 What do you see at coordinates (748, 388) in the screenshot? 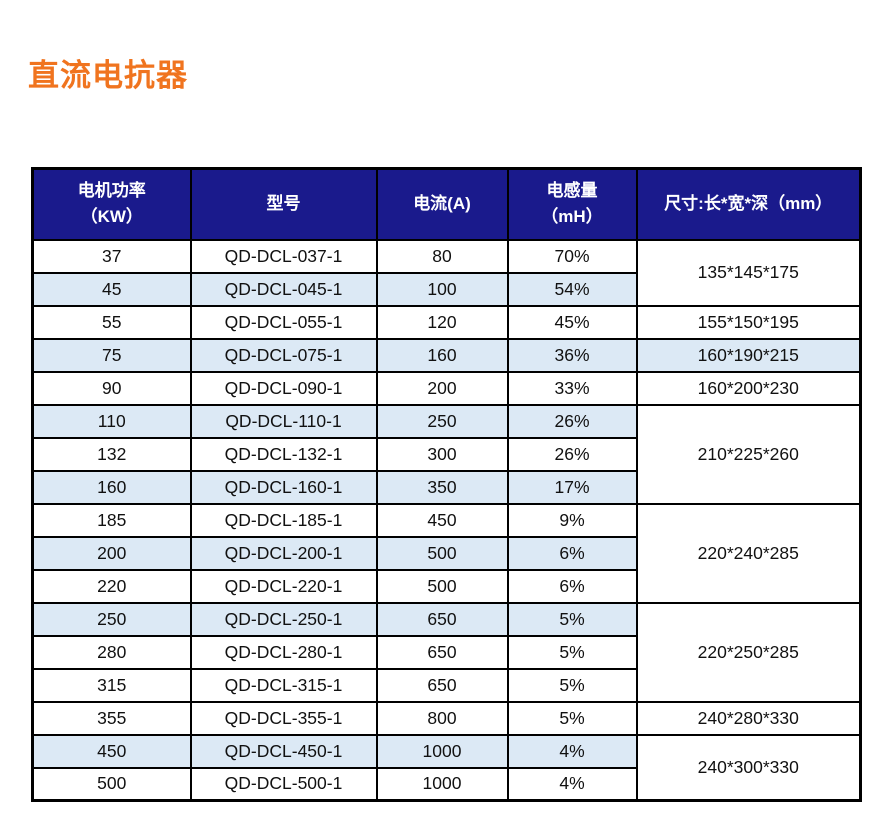
I see `cell-dimensions: 160*200*230` at bounding box center [748, 388].